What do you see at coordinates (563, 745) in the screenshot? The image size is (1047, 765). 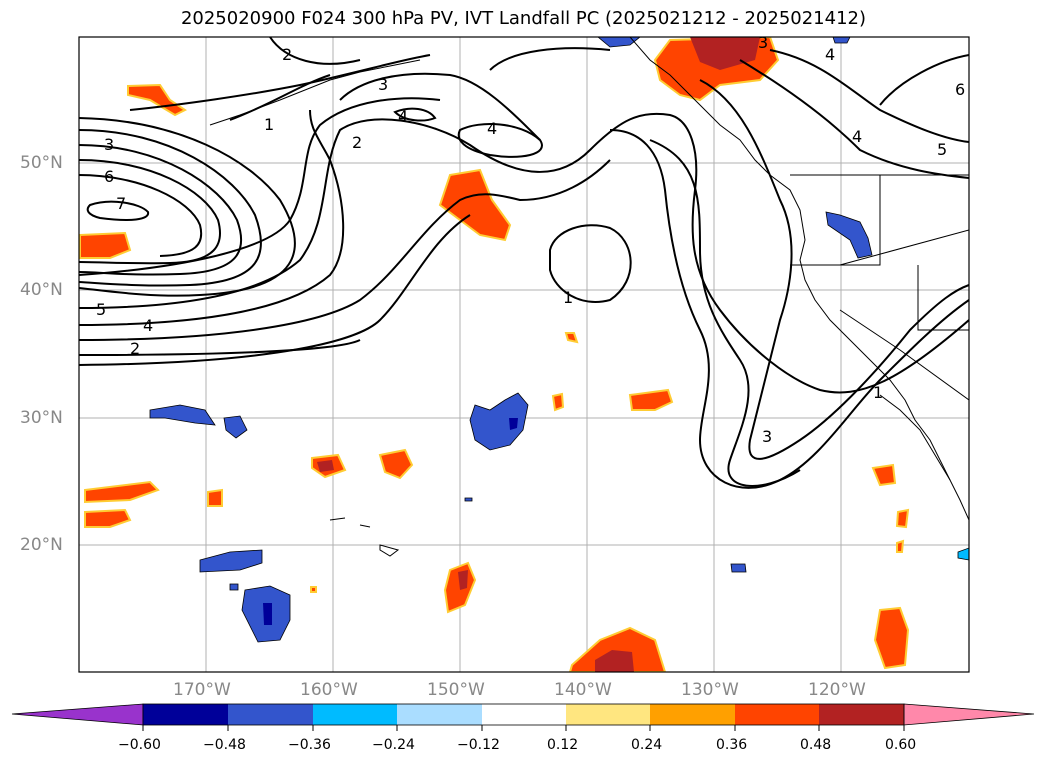 I see `colorbar-tick-label: 0.12` at bounding box center [563, 745].